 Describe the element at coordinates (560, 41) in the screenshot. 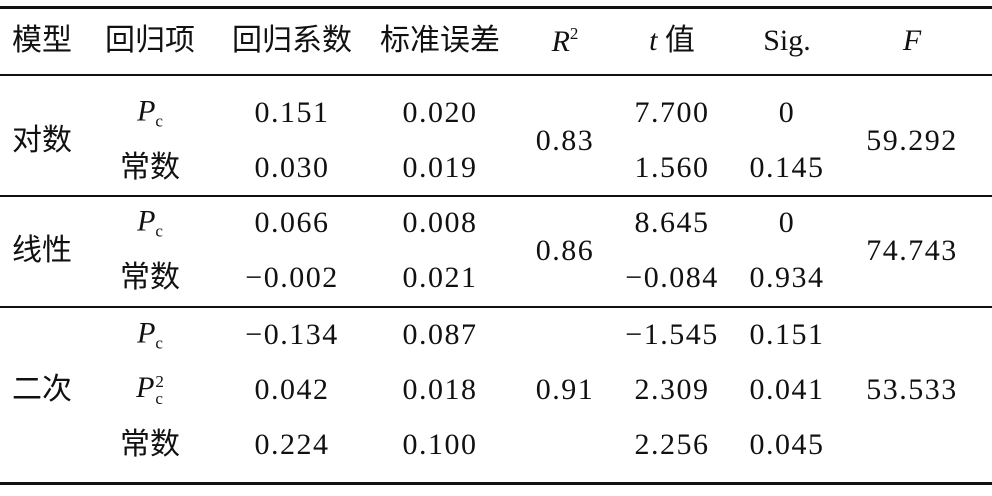

I see `header-cell-italic: R` at that location.